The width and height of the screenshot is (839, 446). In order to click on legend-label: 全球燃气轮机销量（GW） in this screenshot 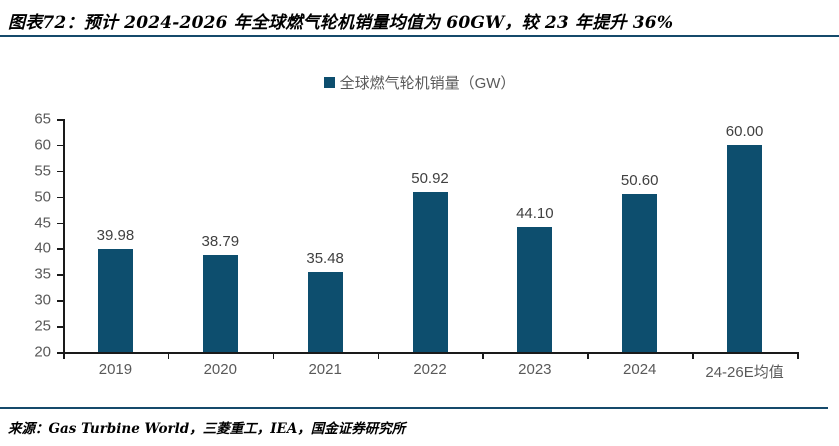, I will do `click(427, 83)`.